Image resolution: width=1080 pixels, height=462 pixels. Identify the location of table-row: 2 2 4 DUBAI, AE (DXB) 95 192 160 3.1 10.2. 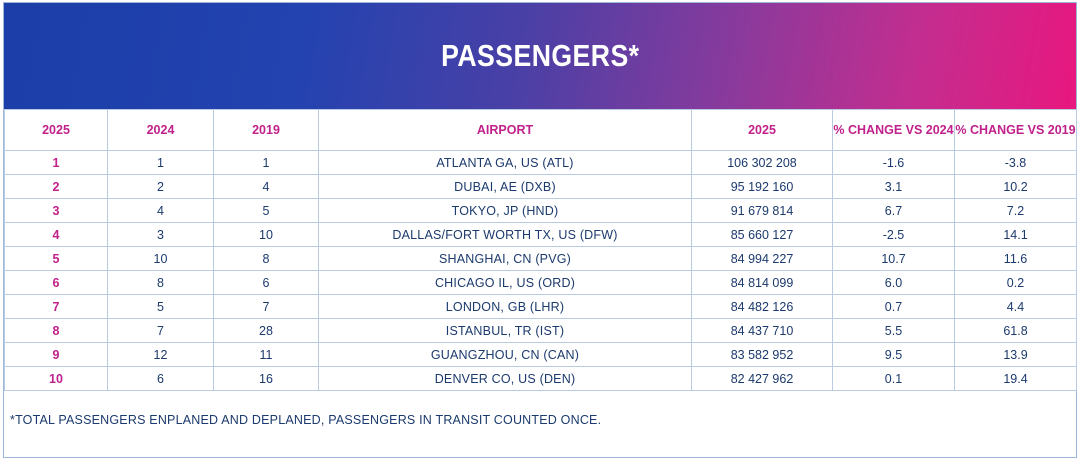
(540, 186).